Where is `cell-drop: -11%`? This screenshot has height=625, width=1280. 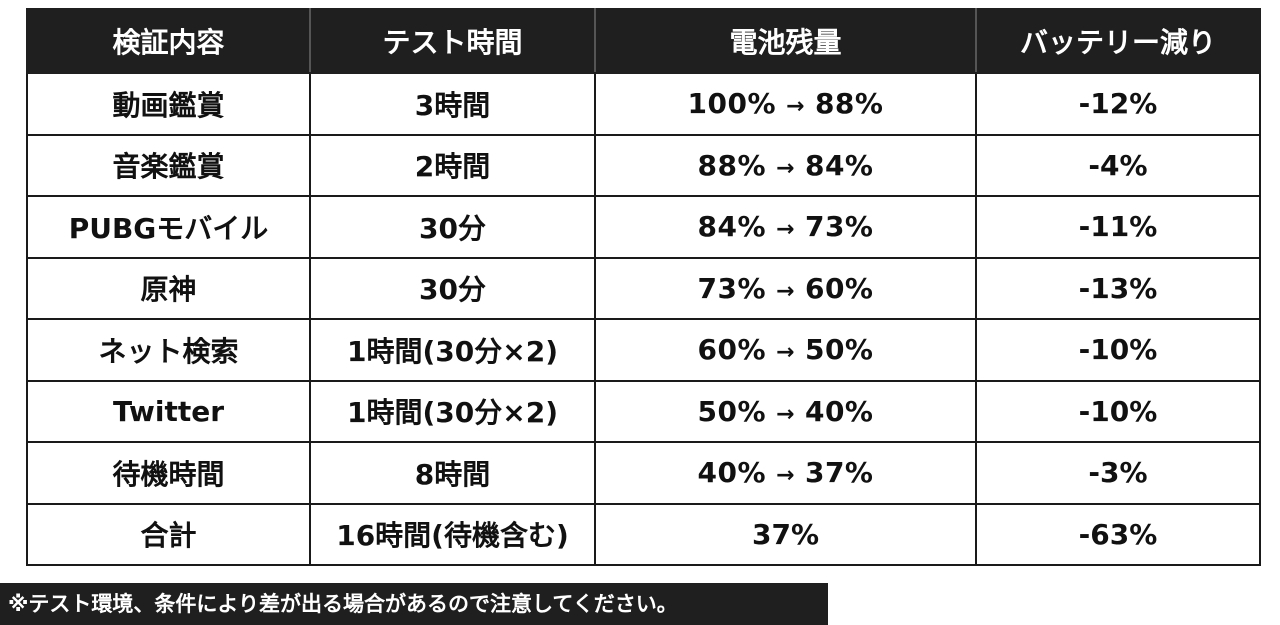
cell-drop: -11% is located at coordinates (1118, 227).